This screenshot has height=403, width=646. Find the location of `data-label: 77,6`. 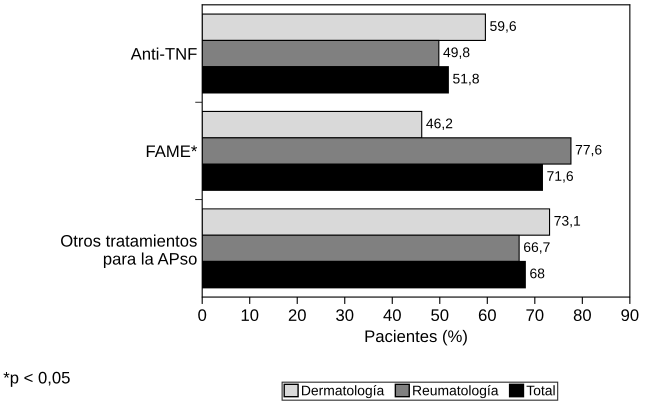

data-label: 77,6 is located at coordinates (589, 150).